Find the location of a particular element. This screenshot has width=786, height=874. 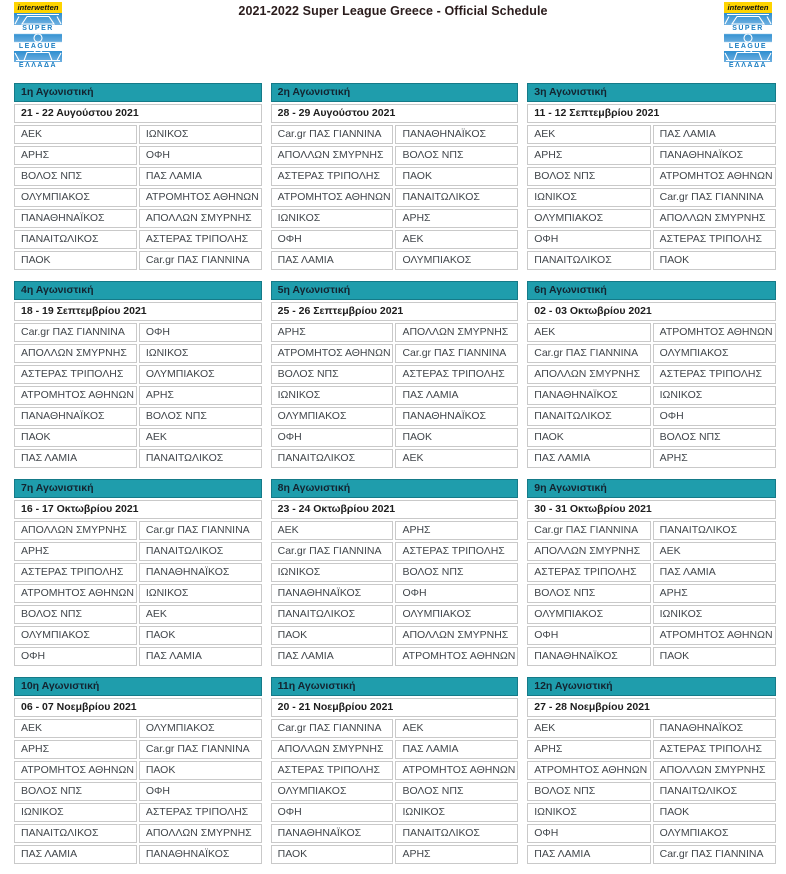

match-row: ΠΑΣ ΛΑΜΙΑ ΠΑΝΑΙΤΩΛΙΚΟΣ is located at coordinates (138, 458).